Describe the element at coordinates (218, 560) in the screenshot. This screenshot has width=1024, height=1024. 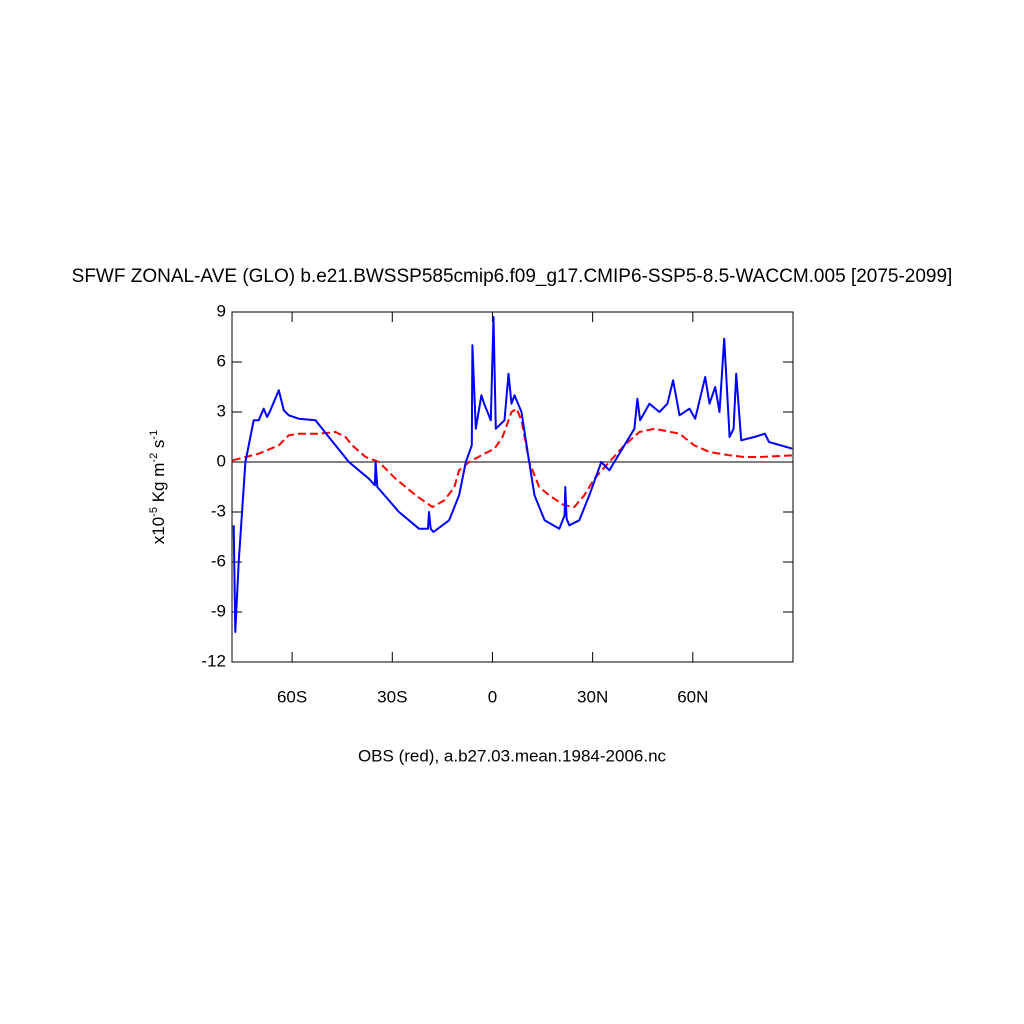
I see `y-tick-label: -6` at that location.